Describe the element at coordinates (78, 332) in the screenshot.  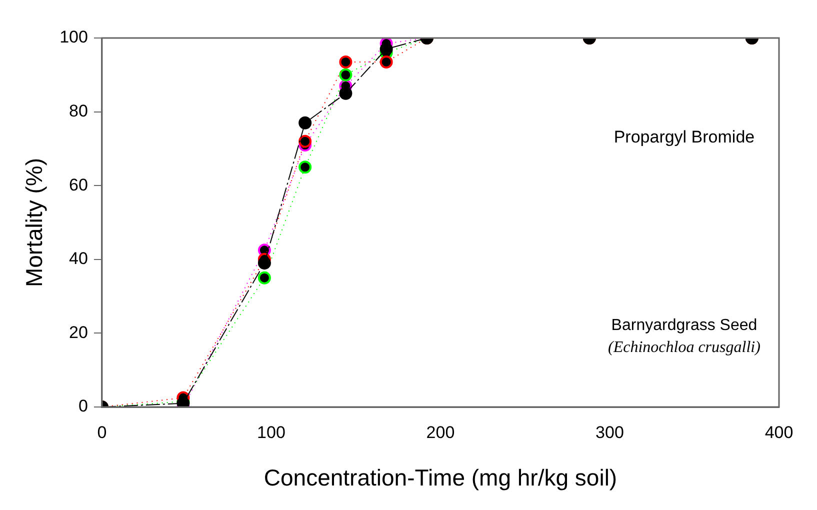
I see `y-tick-label: 20` at that location.